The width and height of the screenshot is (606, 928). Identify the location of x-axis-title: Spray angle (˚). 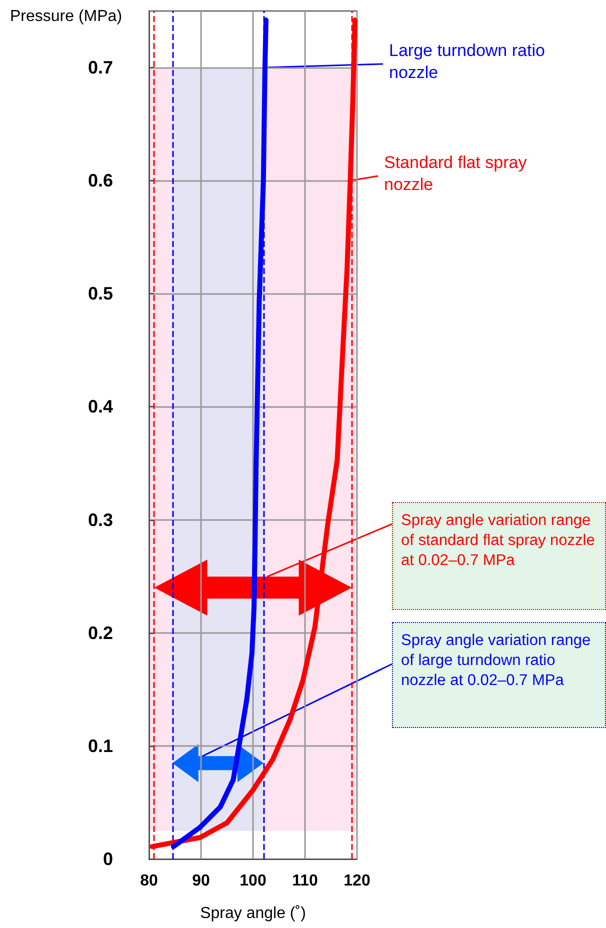
(253, 914).